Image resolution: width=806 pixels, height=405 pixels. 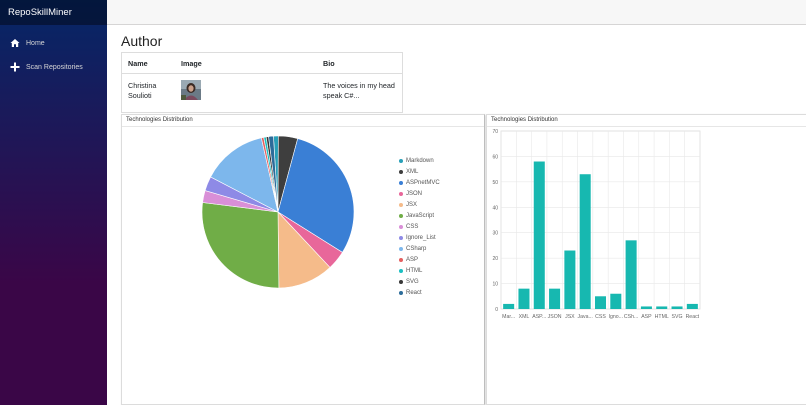 I want to click on legend-item-react: React, so click(x=419, y=292).